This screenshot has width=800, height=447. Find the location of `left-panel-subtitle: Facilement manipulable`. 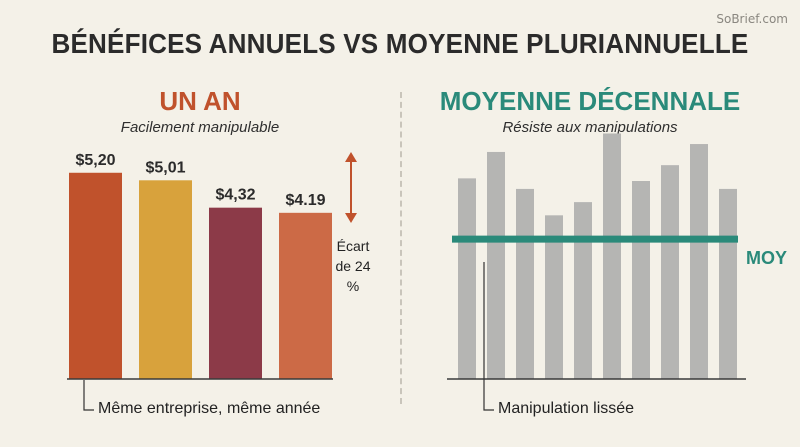

left-panel-subtitle: Facilement manipulable is located at coordinates (200, 127).